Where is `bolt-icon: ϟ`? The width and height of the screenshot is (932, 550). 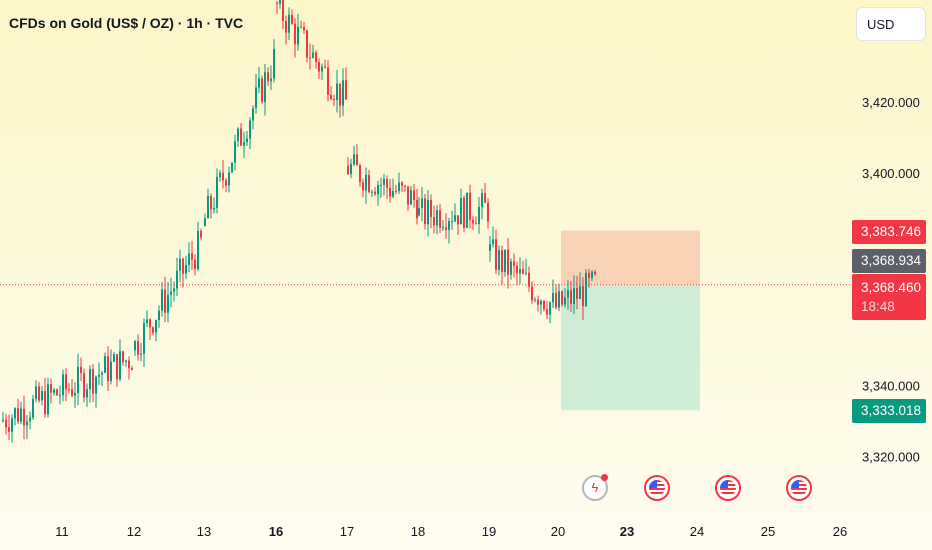
bolt-icon: ϟ is located at coordinates (595, 487).